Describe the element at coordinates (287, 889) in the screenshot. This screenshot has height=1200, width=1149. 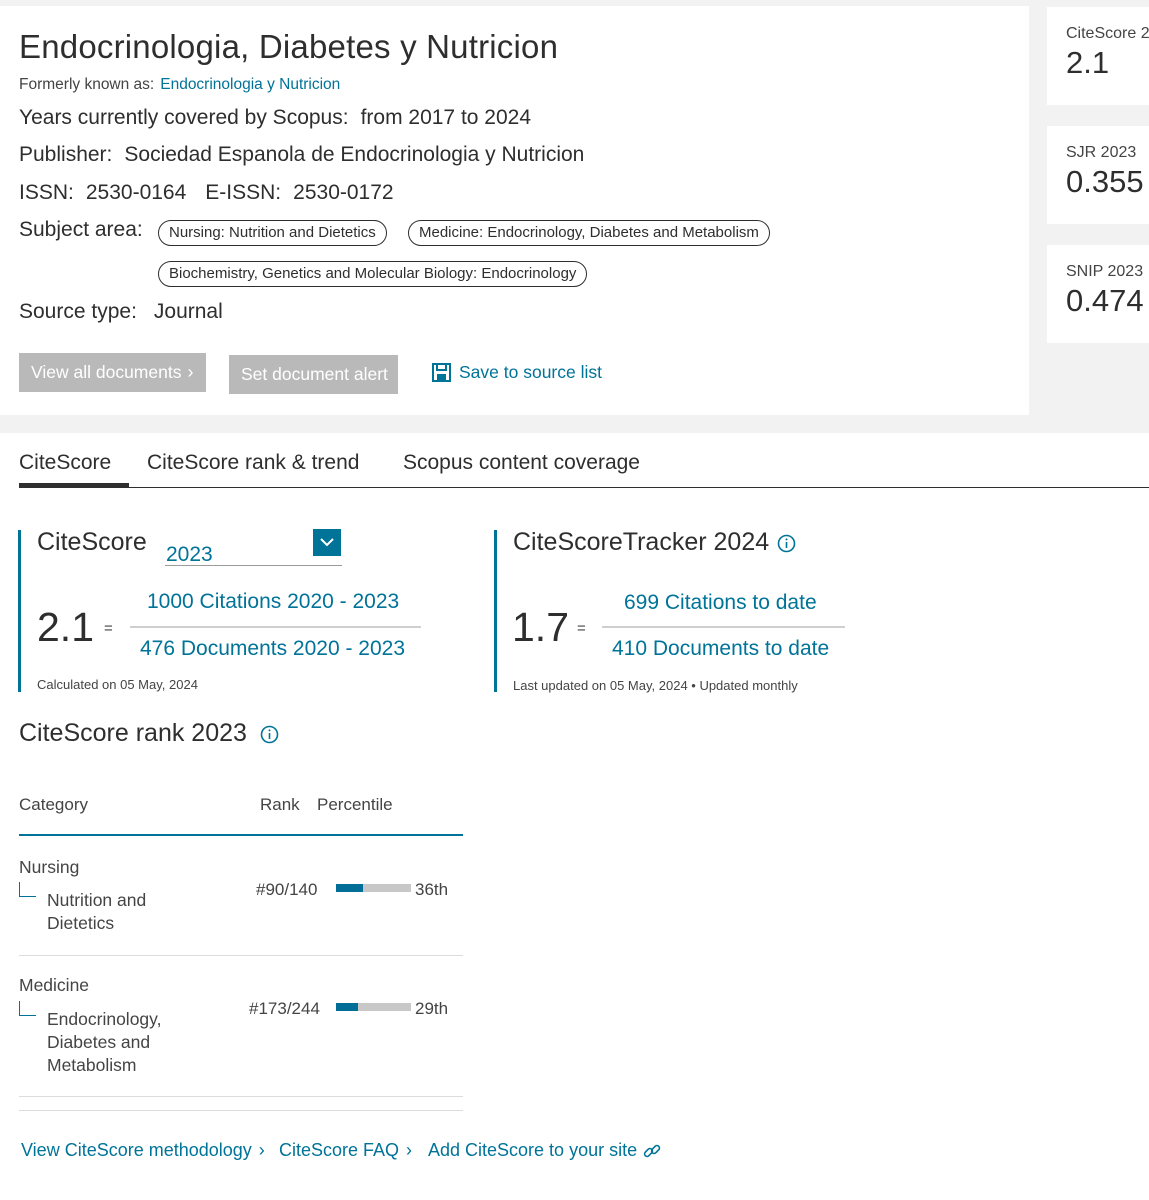
I see `rank-value: #90/140` at that location.